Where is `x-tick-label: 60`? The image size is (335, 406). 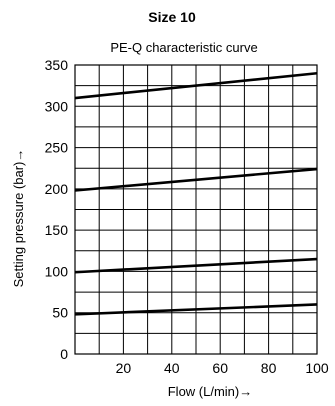 x-tick-label: 60 is located at coordinates (220, 368).